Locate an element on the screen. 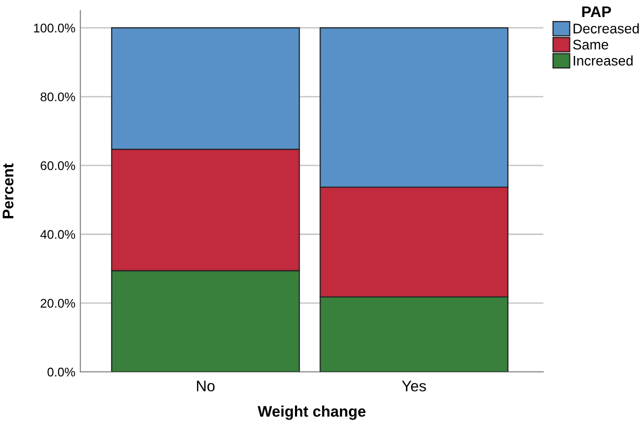 The height and width of the screenshot is (425, 643). y-tick-label: 100.0% is located at coordinates (55, 28).